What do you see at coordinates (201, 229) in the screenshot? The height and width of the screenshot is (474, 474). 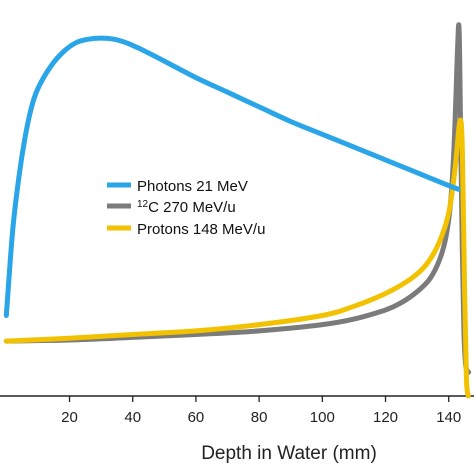 I see `legend-label-protons: Protons 148 MeV/u` at bounding box center [201, 229].